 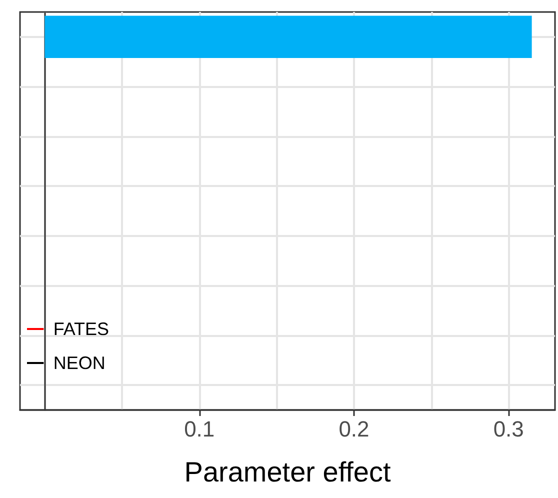 I want to click on x-axis-title: Parameter effect, so click(x=287, y=472).